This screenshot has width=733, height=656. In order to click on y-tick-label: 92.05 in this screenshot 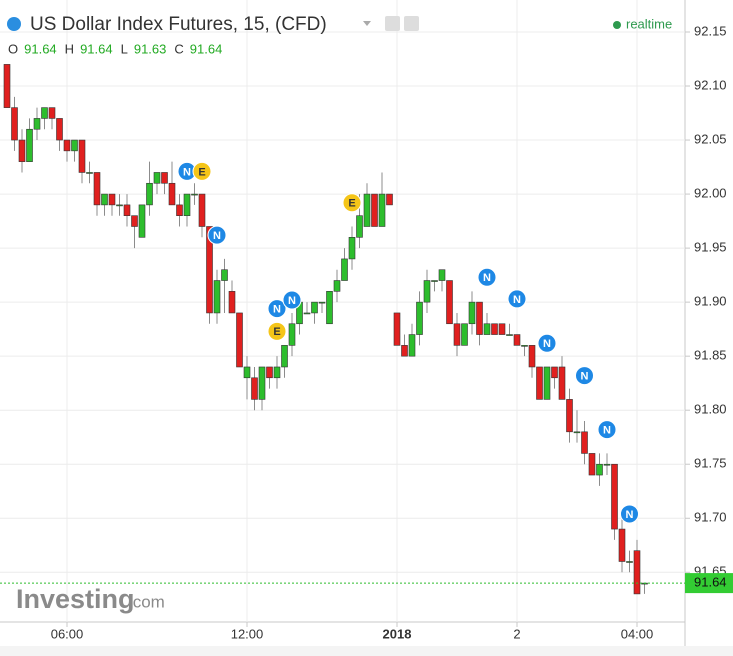, I will do `click(710, 138)`.